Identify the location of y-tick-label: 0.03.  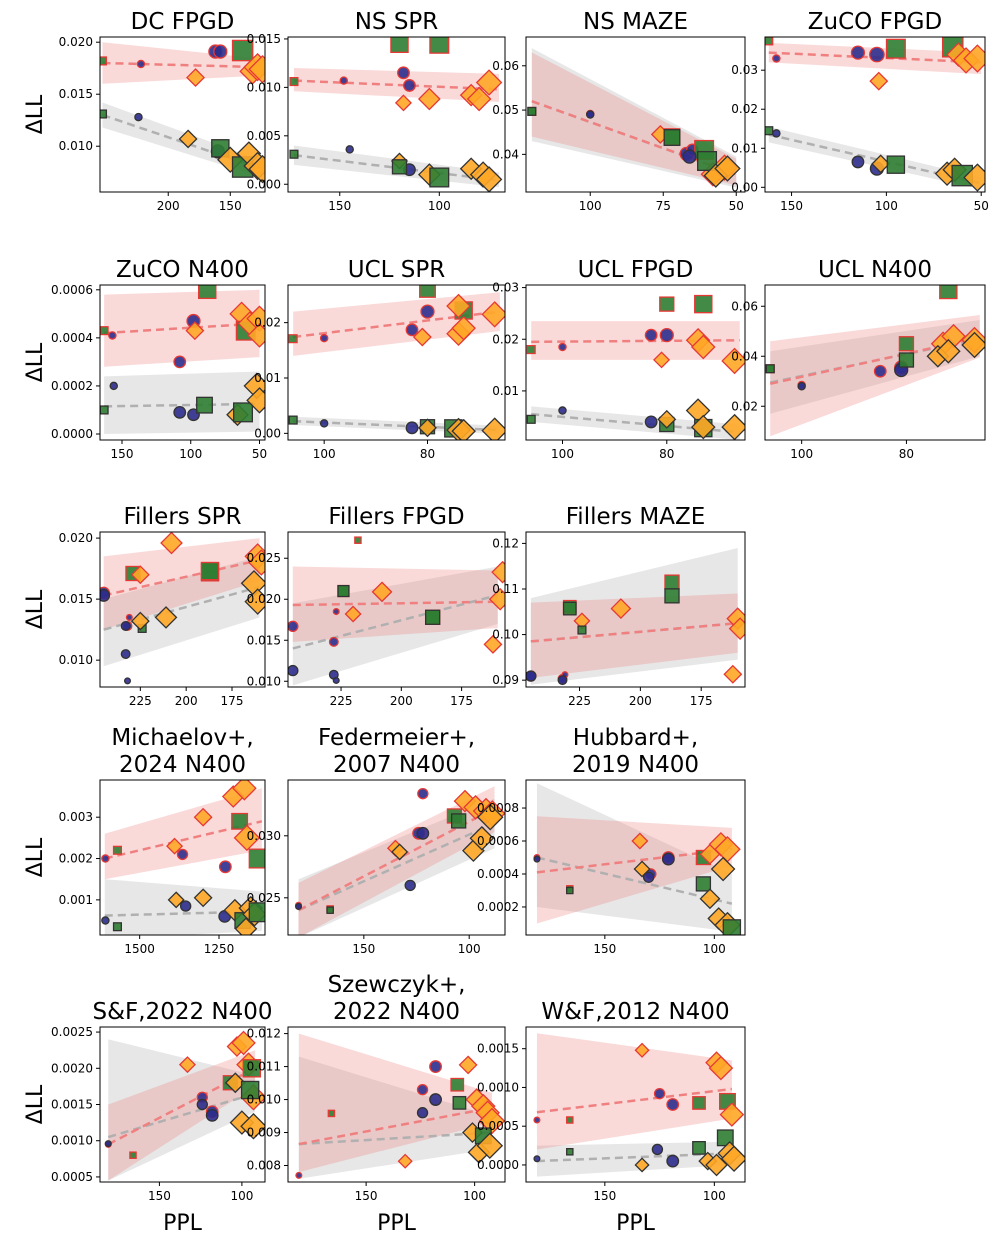
(505, 288).